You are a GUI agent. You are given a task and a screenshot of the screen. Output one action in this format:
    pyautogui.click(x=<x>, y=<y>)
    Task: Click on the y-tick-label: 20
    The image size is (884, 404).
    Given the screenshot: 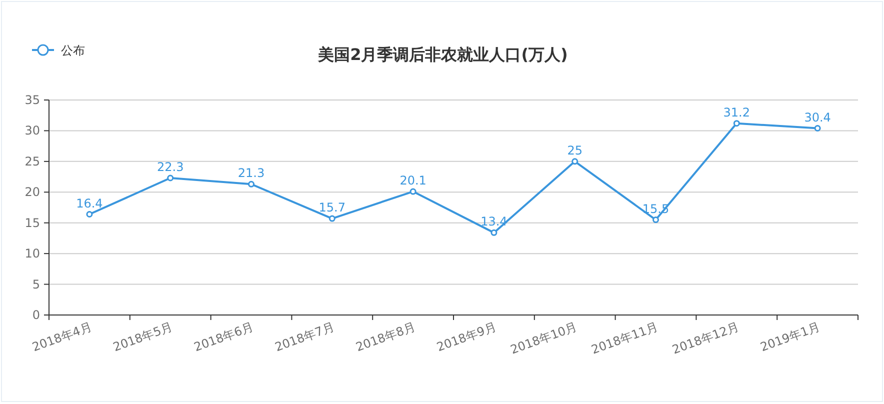 What is the action you would take?
    pyautogui.click(x=32, y=192)
    